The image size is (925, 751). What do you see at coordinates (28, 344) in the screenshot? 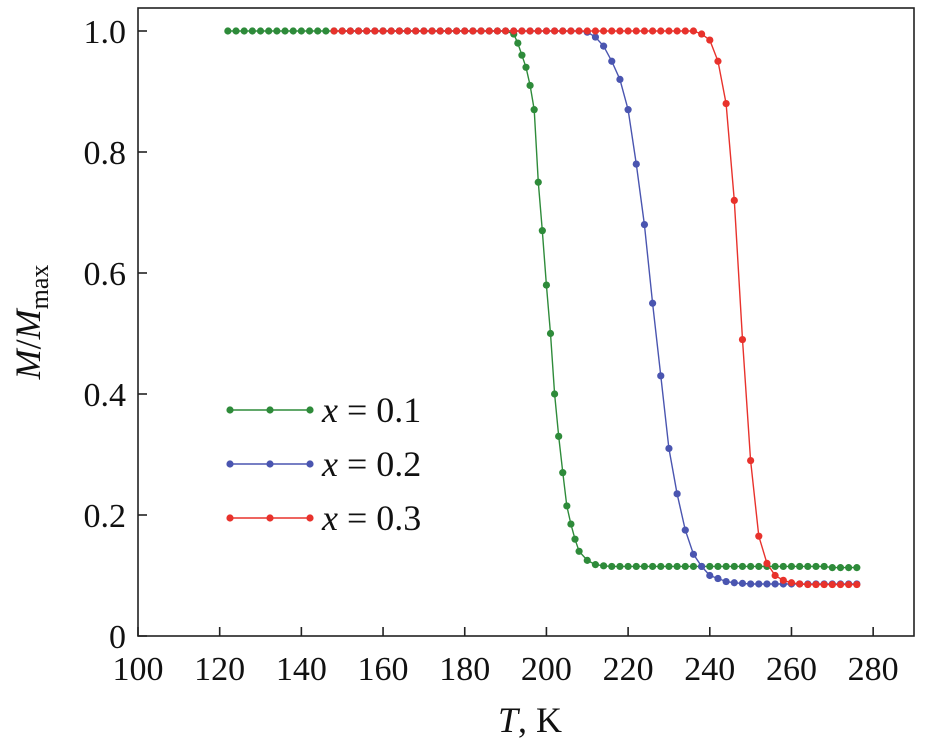
I see `y-axis-slash: /` at bounding box center [28, 344].